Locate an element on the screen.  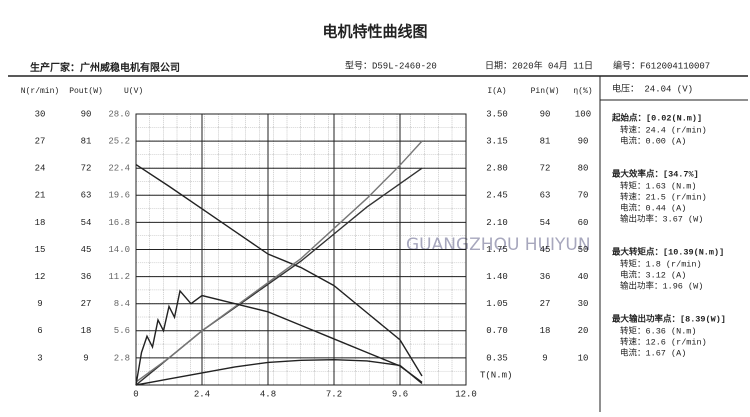
section-title: 最大效率点：[34.7%] is located at coordinates (655, 173).